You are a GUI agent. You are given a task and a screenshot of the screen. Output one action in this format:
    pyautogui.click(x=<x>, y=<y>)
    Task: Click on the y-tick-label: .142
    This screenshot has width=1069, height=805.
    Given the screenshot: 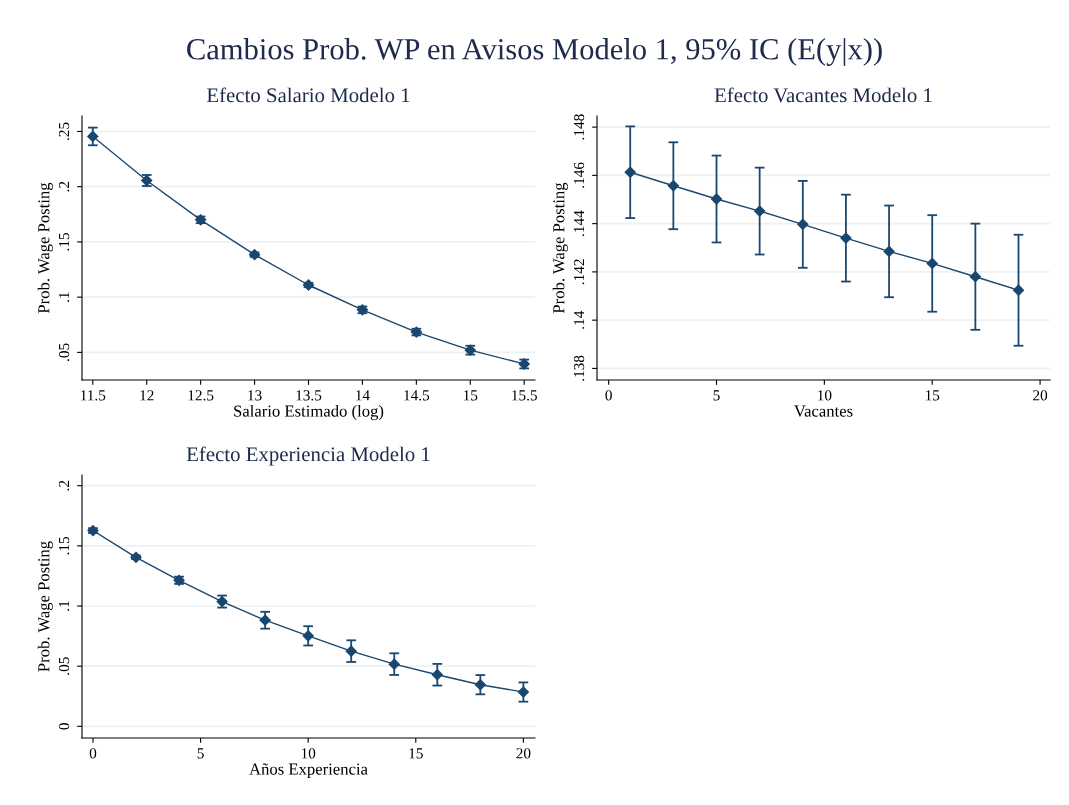 What is the action you would take?
    pyautogui.click(x=579, y=272)
    